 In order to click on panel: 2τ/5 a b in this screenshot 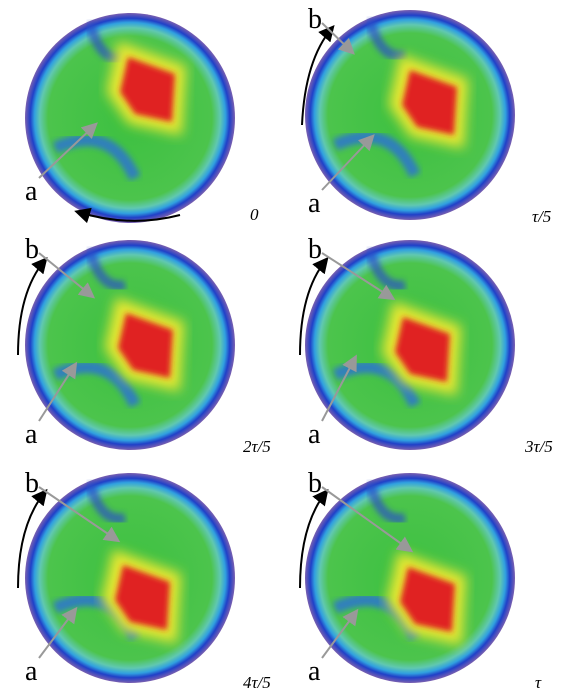, I will do `click(144, 345)`.